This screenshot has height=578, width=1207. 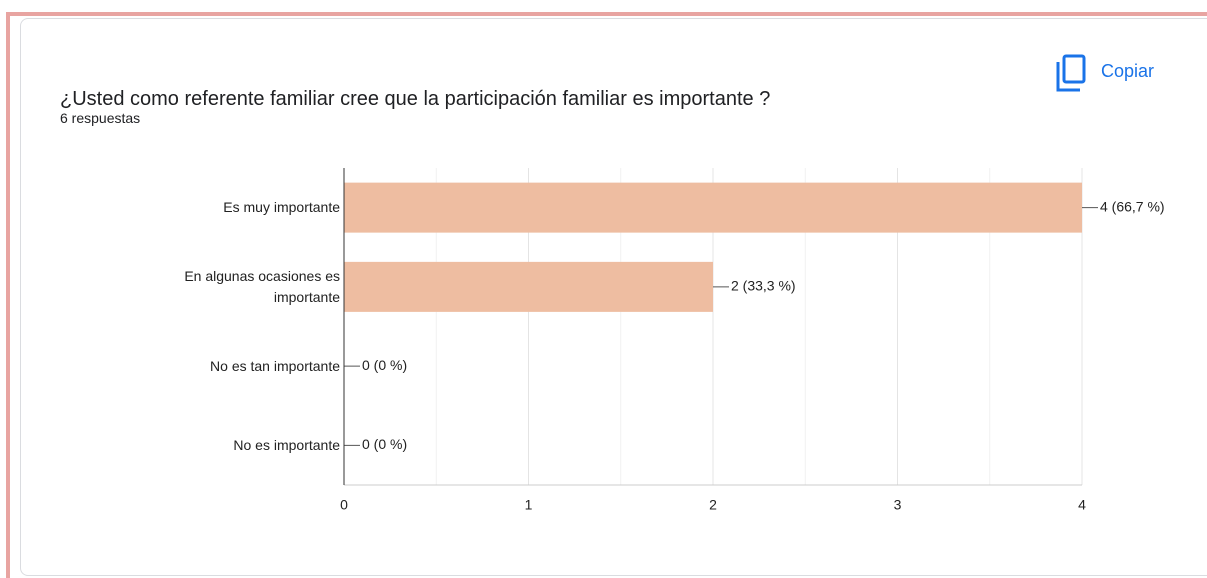 What do you see at coordinates (898, 505) in the screenshot?
I see `x-tick-label: 3` at bounding box center [898, 505].